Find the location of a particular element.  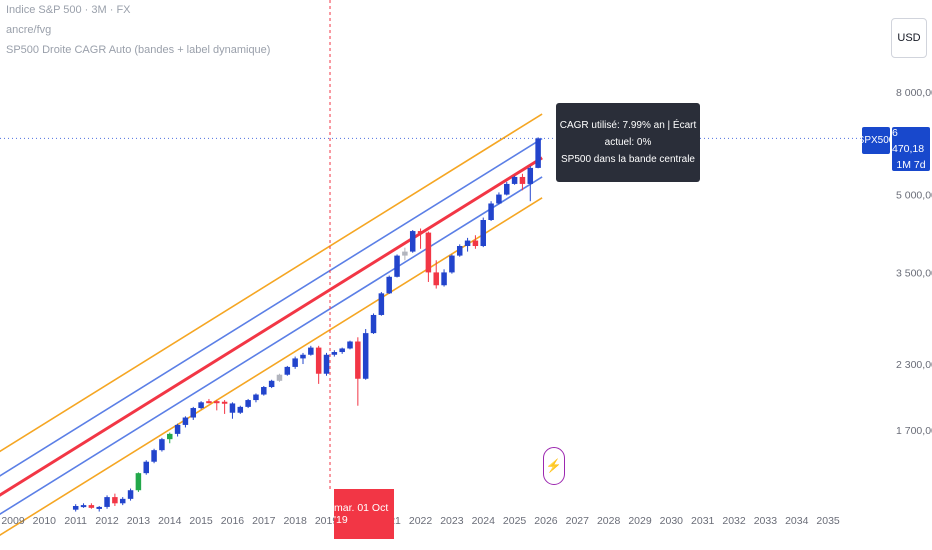

currency-button: USD is located at coordinates (909, 38).